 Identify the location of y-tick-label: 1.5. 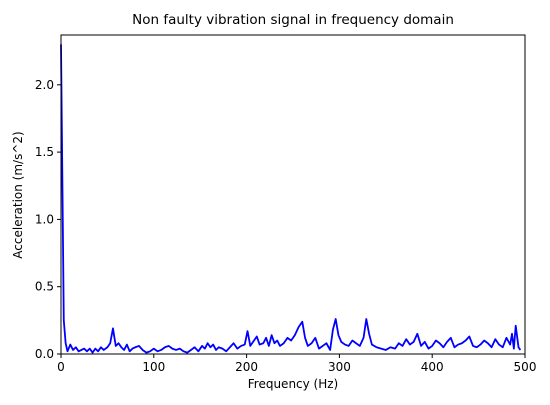
(44, 152).